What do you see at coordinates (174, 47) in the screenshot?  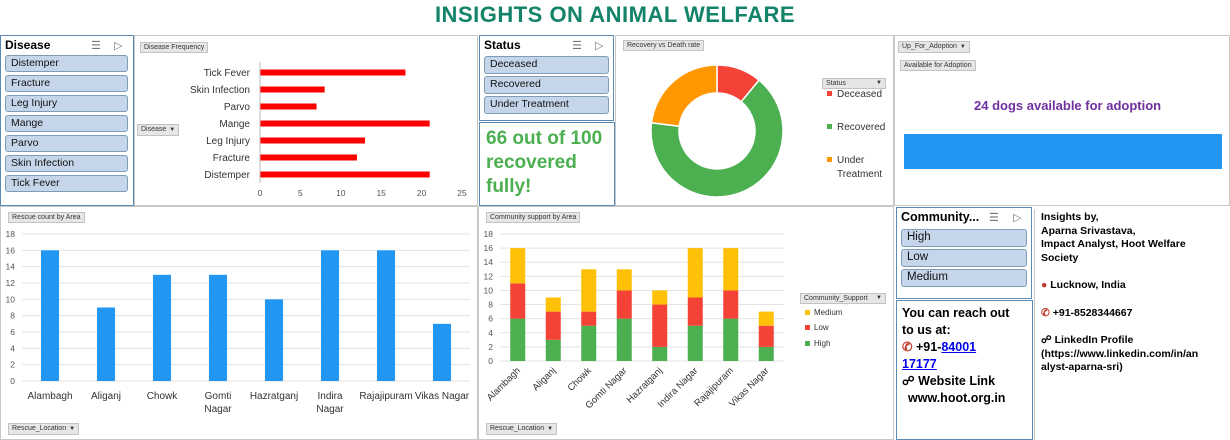 I see `disease-frequency-field-button: Disease Frequency` at bounding box center [174, 47].